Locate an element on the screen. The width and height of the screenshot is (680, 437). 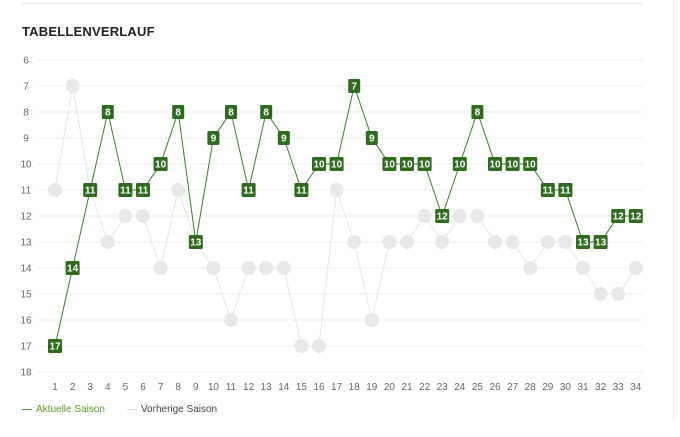
x-tick-label: 23 is located at coordinates (443, 387).